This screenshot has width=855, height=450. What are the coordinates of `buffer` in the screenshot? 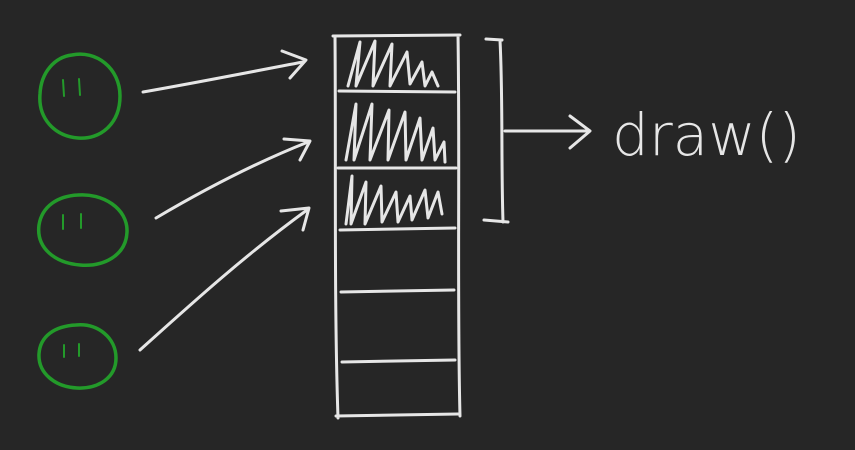 It's located at (396, 226).